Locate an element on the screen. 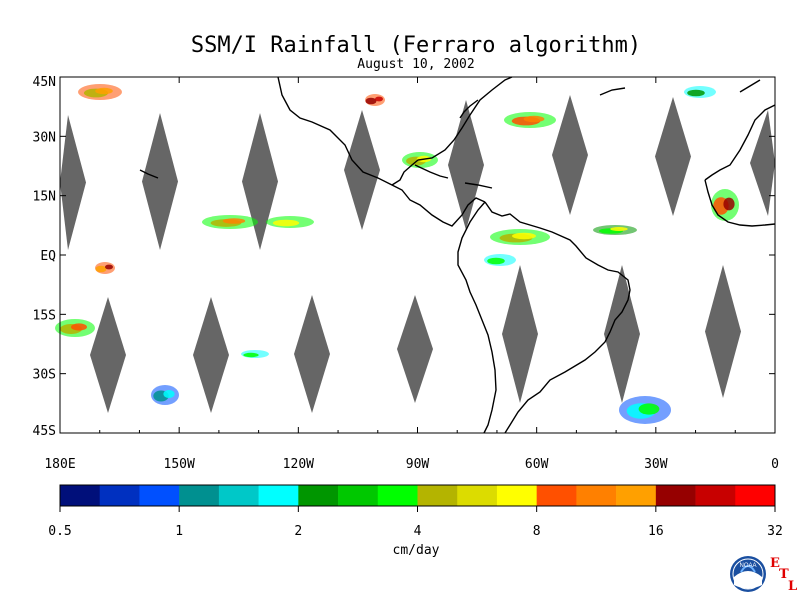 The height and width of the screenshot is (600, 800). lon-label: 120W is located at coordinates (298, 464).